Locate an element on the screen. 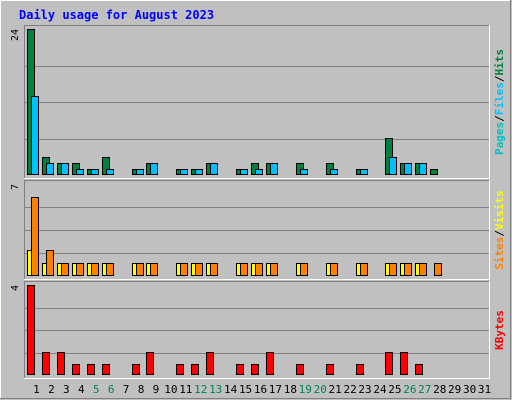  series-label-sites: Sites is located at coordinates (499, 253).